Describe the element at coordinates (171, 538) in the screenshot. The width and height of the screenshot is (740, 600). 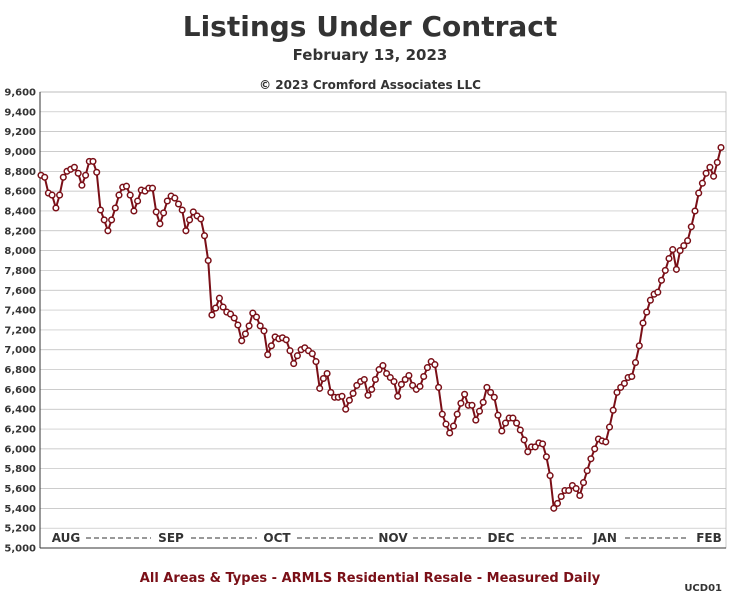
I see `x-tick-label: SEP` at that location.